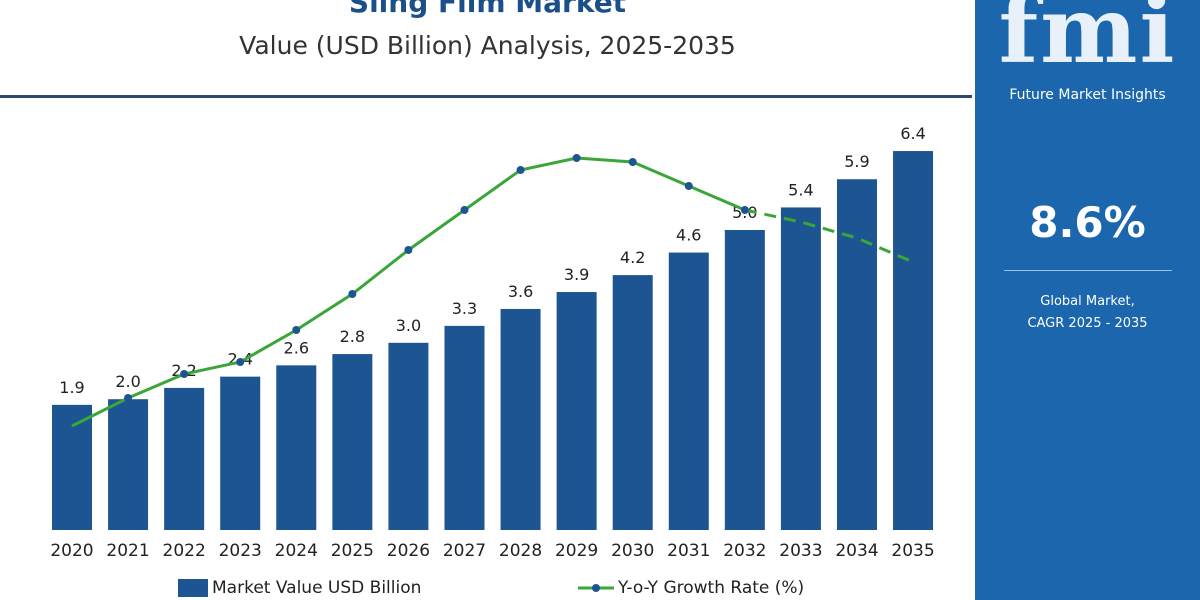 The width and height of the screenshot is (1200, 600). Describe the element at coordinates (487, 45) in the screenshot. I see `chart-subtitle: Value (USD Billion) Analysis, 2025-2035` at that location.